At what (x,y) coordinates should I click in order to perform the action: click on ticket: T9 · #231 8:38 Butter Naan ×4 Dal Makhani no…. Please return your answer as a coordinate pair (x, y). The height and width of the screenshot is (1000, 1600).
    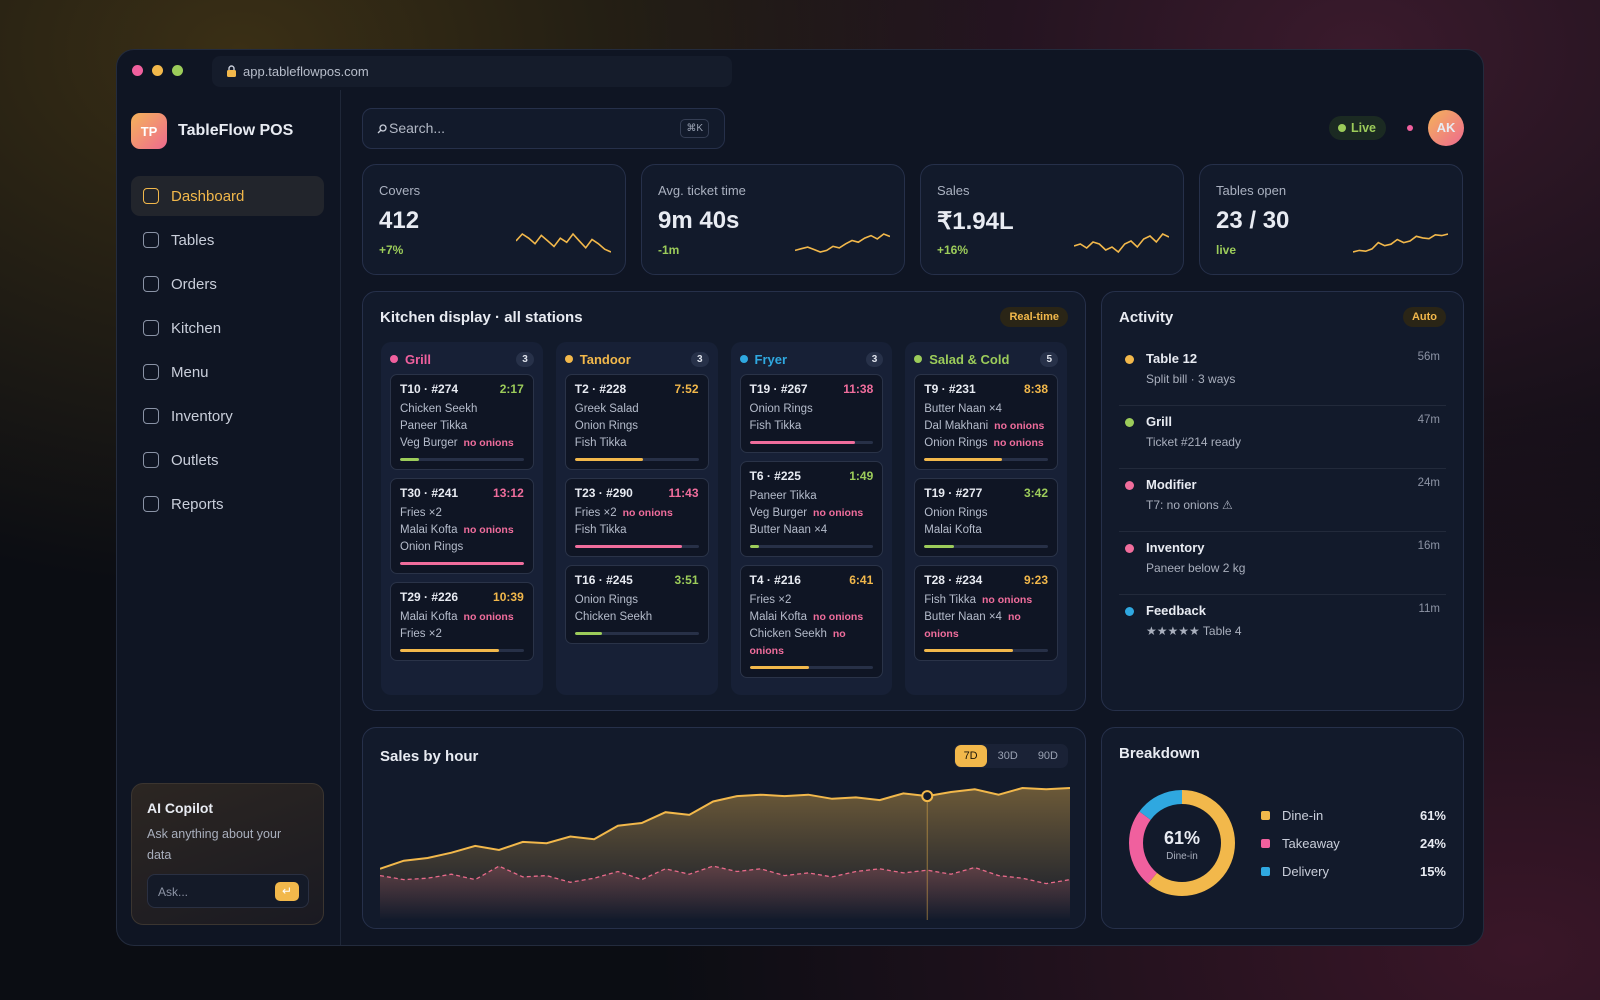
    Looking at the image, I should click on (986, 422).